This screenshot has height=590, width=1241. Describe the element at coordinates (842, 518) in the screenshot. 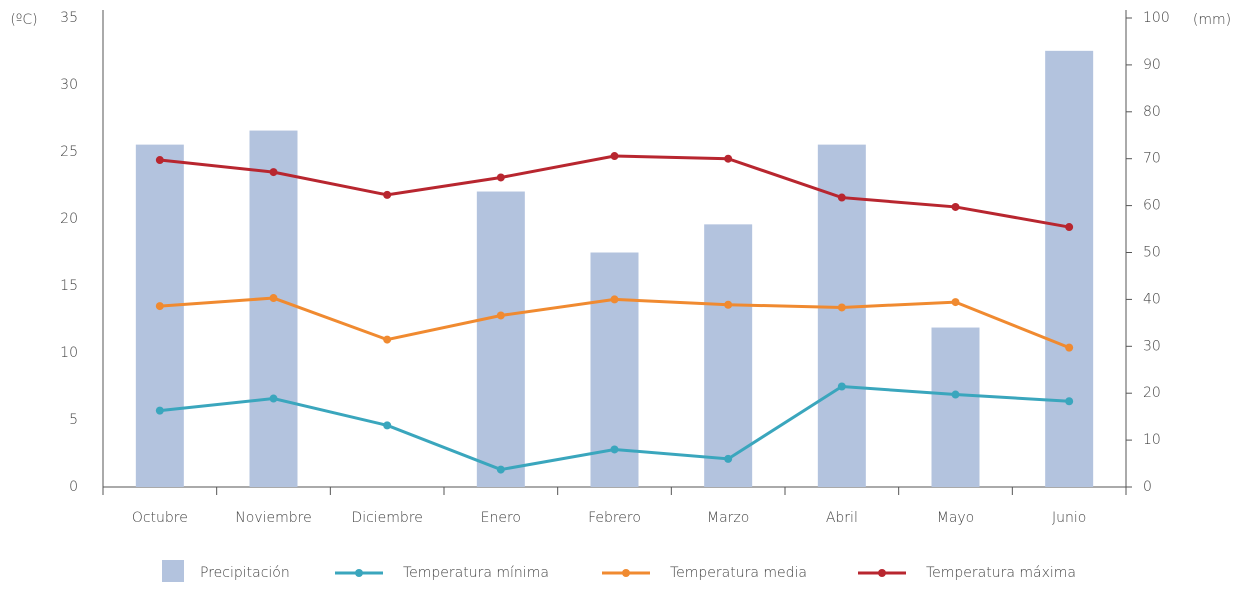

I see `x-tick-label: Abril` at that location.